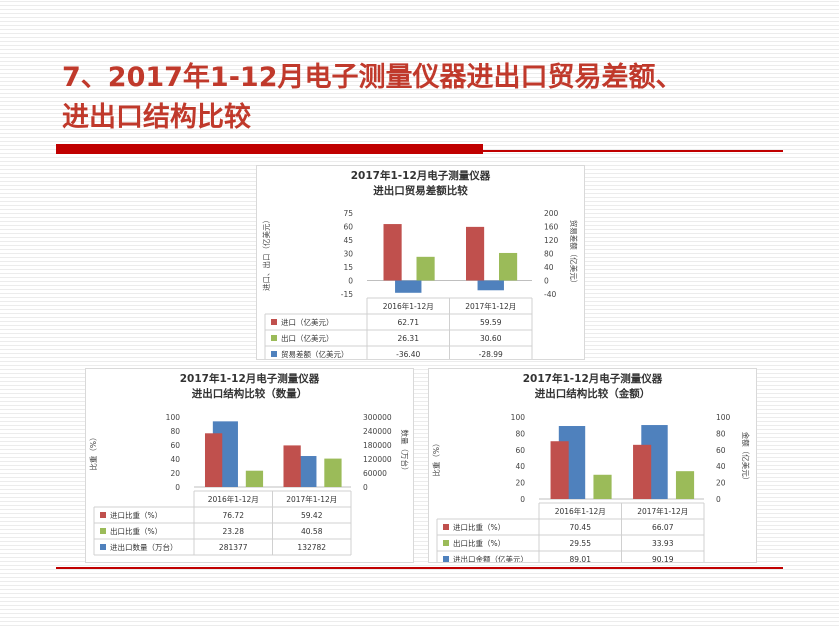 The image size is (839, 629). I want to click on slide-title-line-1: 7、2017年1-12月电子测量仪器进出口贸易差额、, so click(372, 77).